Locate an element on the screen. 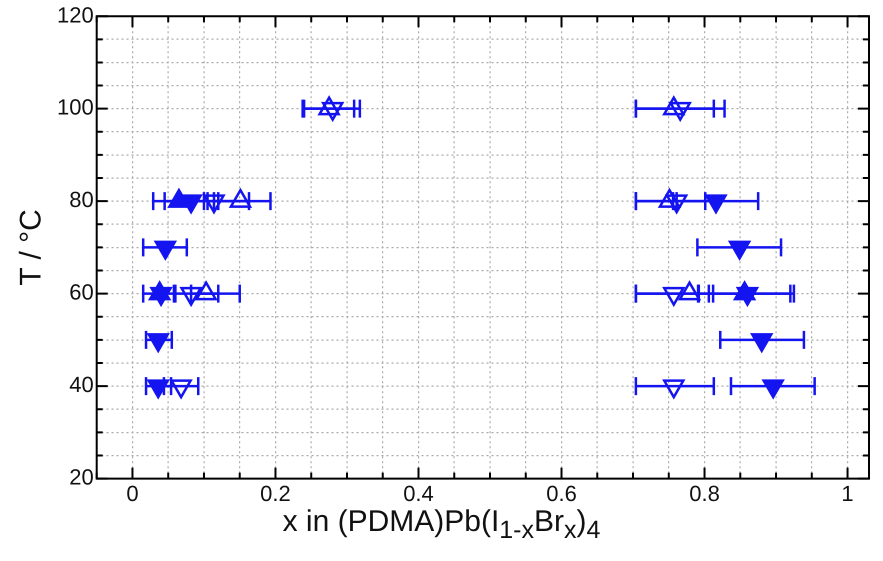 The image size is (883, 561). y-tick-label: 100 is located at coordinates (75, 107).